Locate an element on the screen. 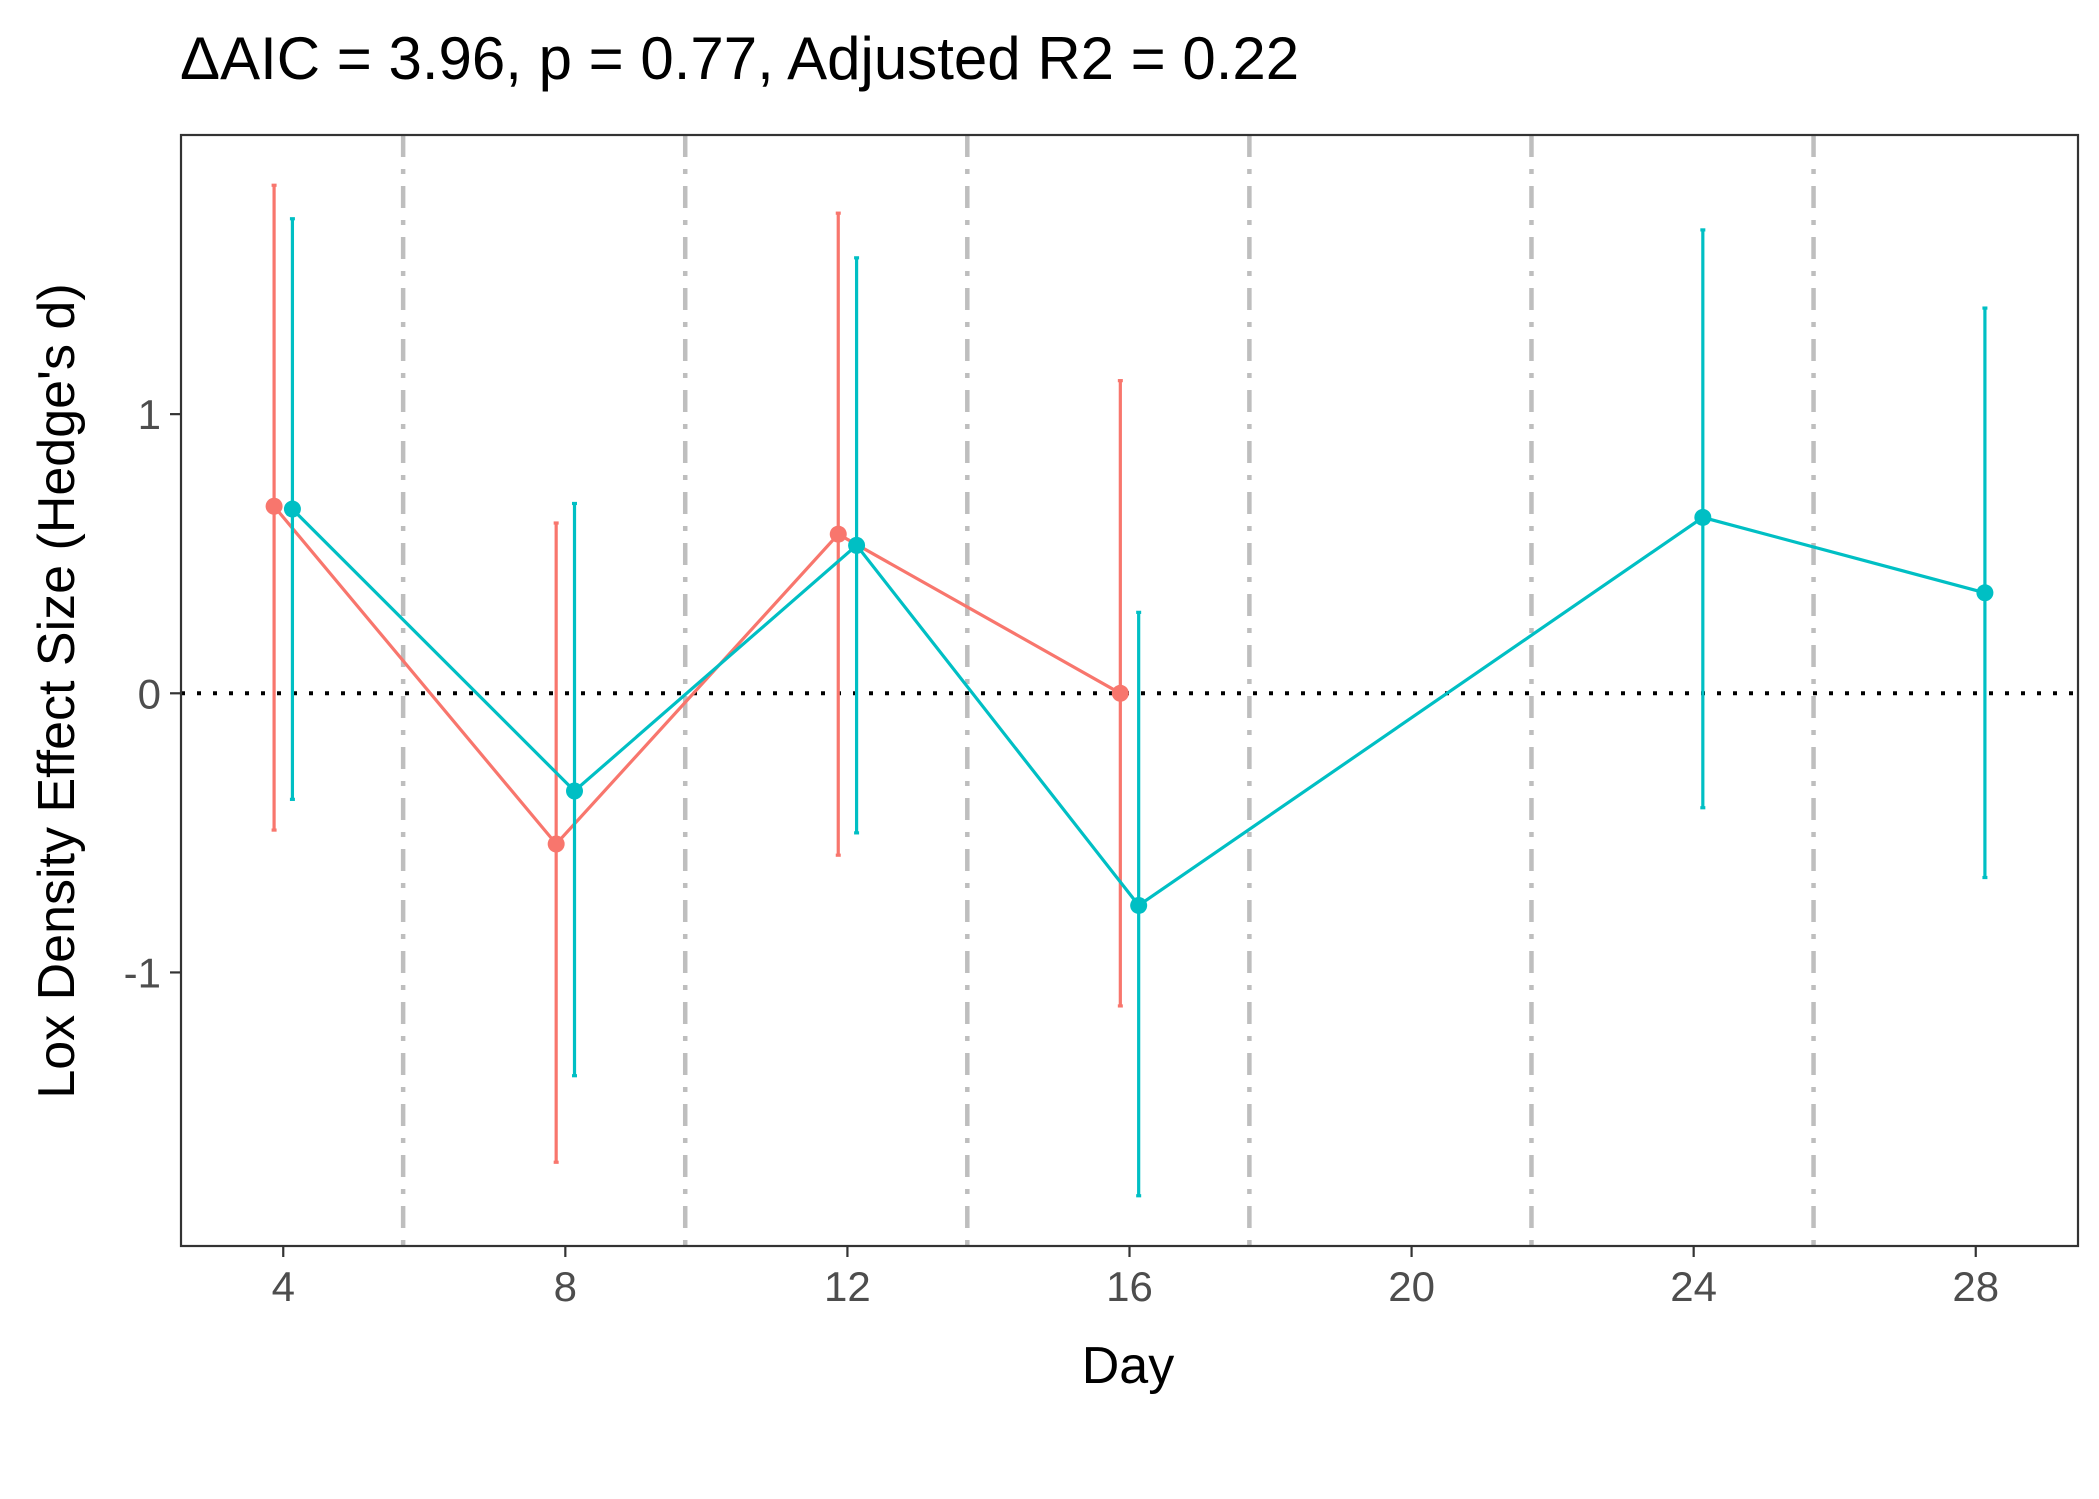 This screenshot has height=1499, width=2099. x-tick-label: 28 is located at coordinates (1975, 1286).